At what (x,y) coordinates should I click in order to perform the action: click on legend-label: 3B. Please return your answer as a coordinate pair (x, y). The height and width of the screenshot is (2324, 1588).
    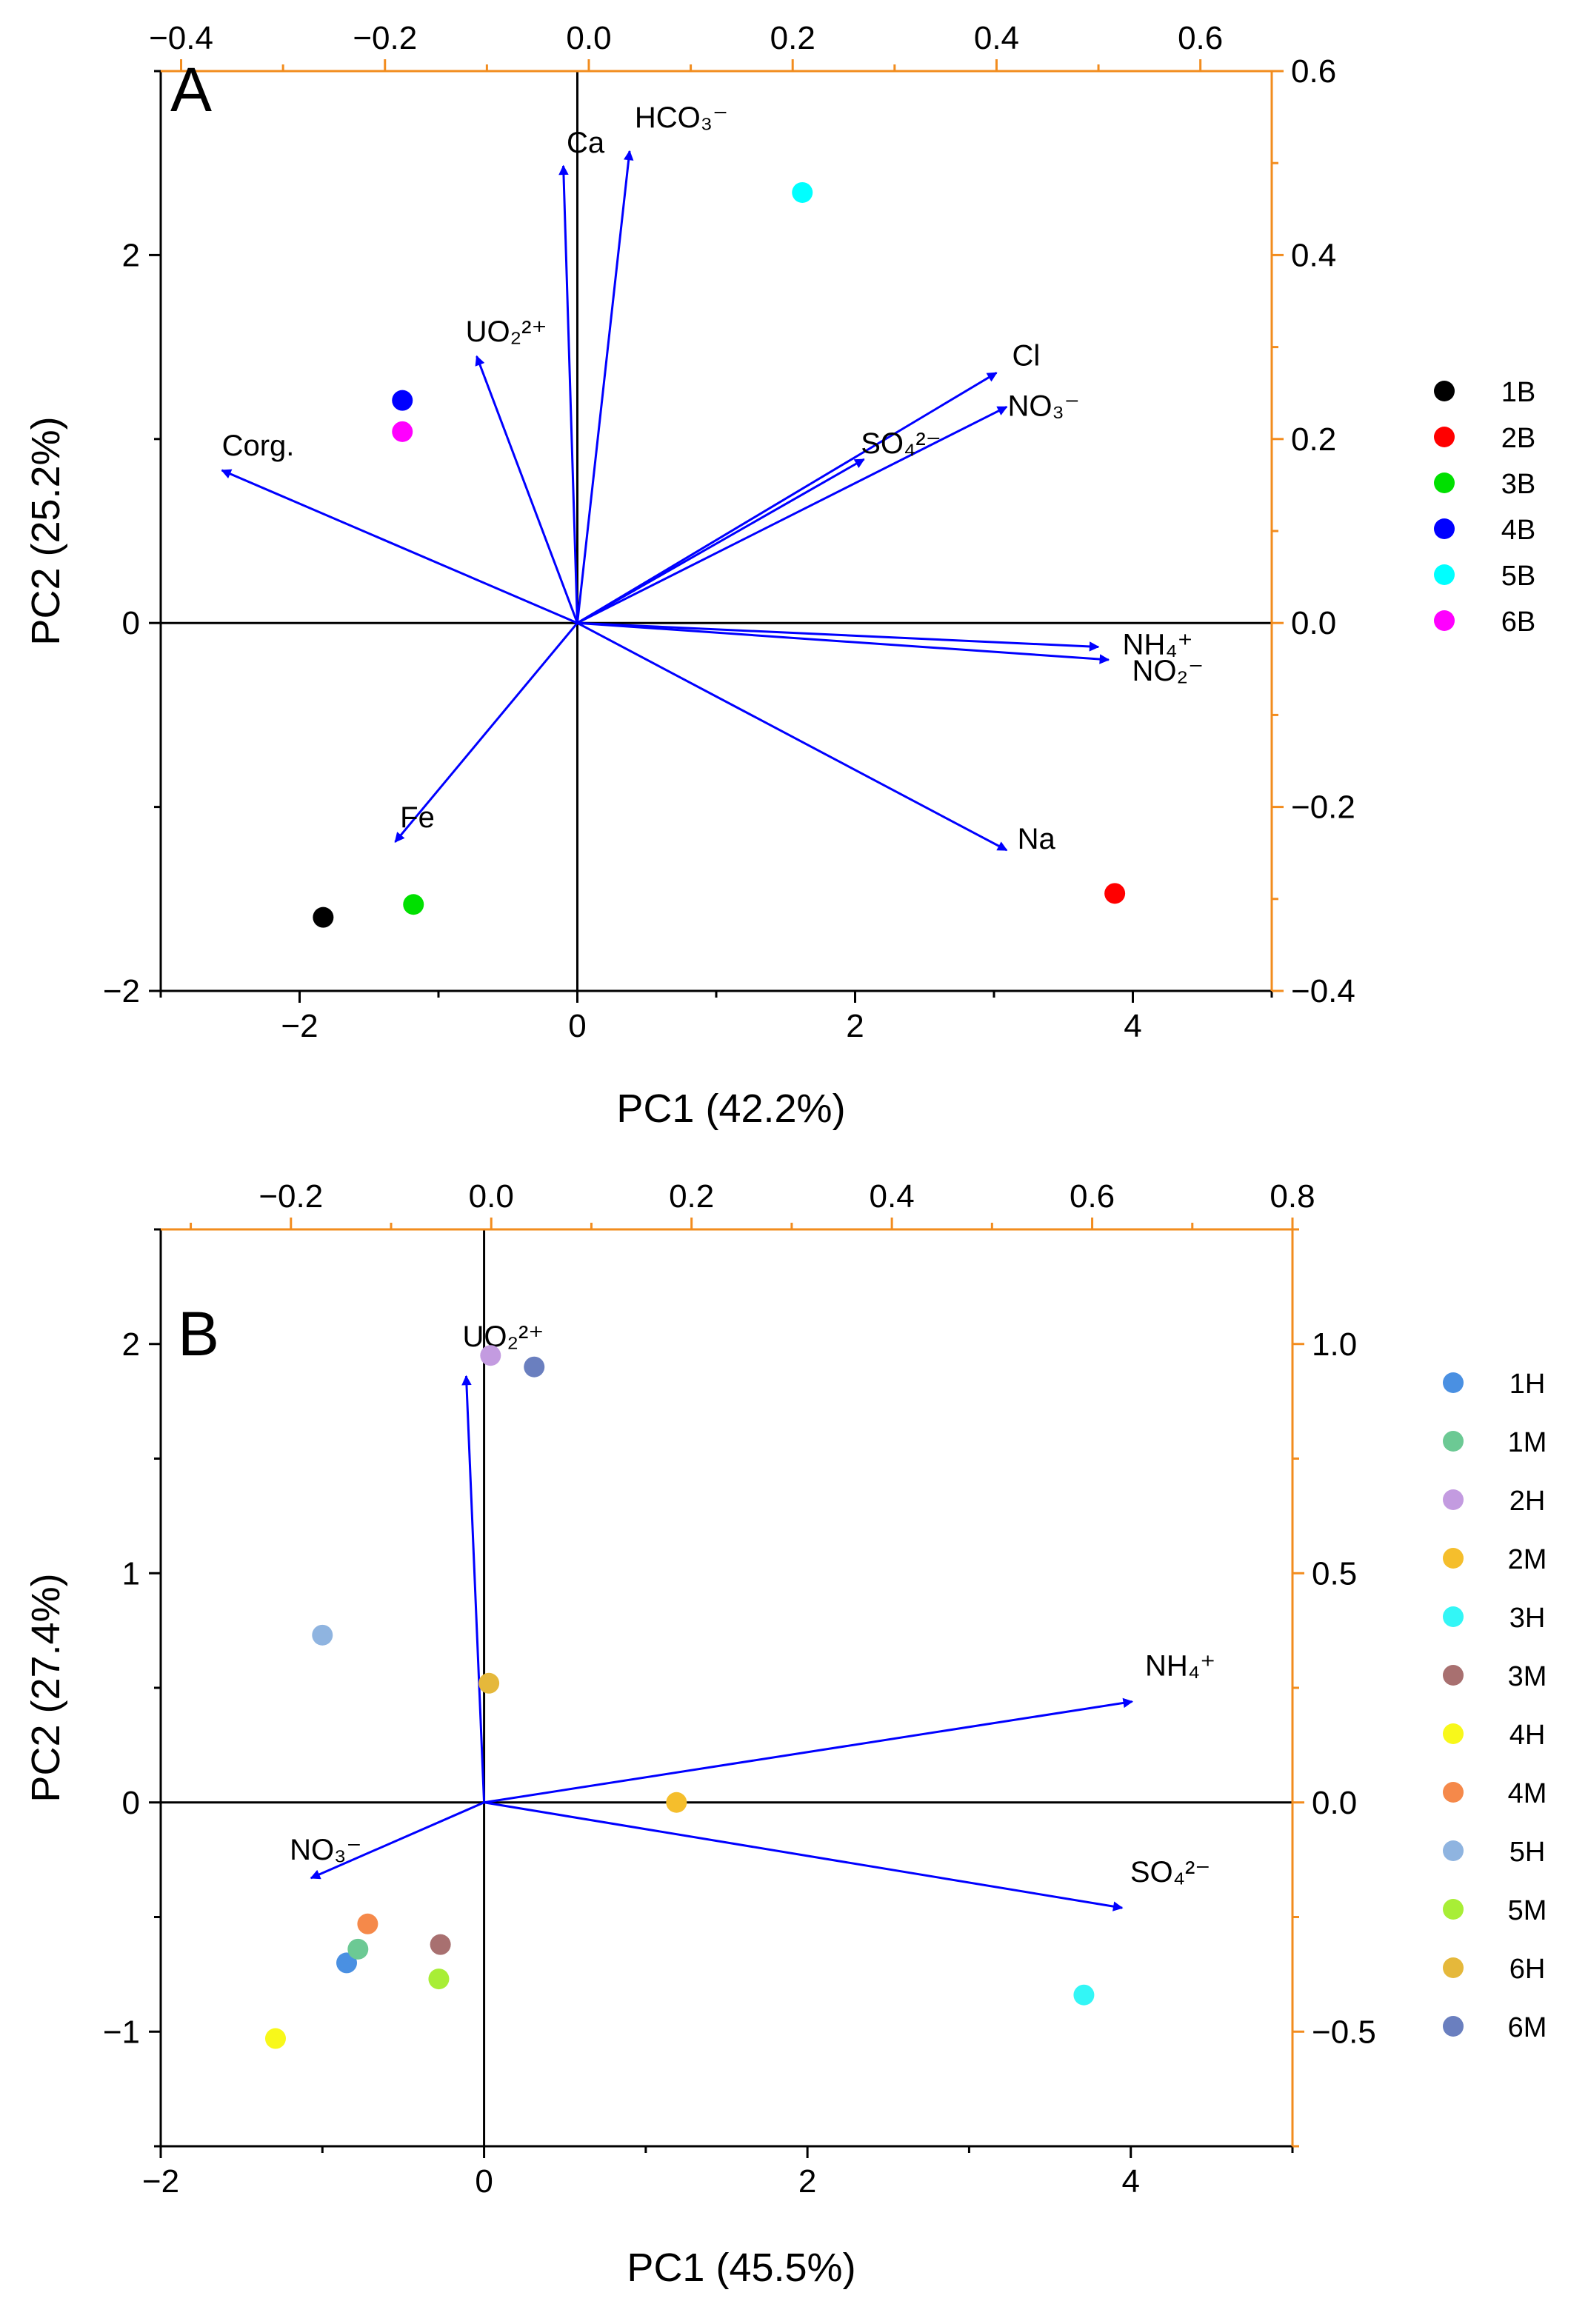
    Looking at the image, I should click on (1518, 484).